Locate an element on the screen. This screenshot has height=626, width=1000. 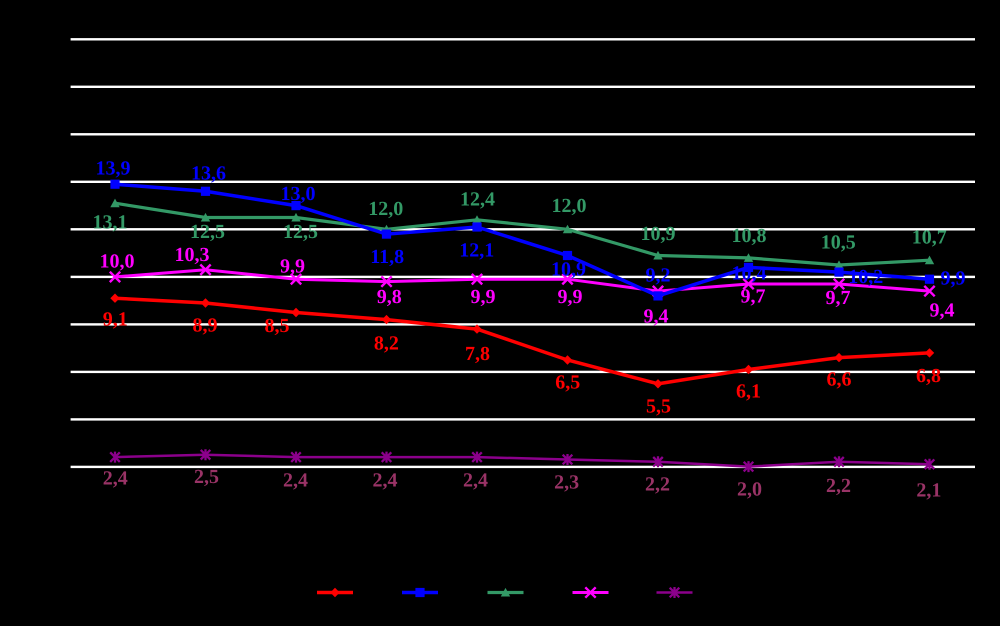
svg-text: 10,4 is located at coordinates (749, 274).